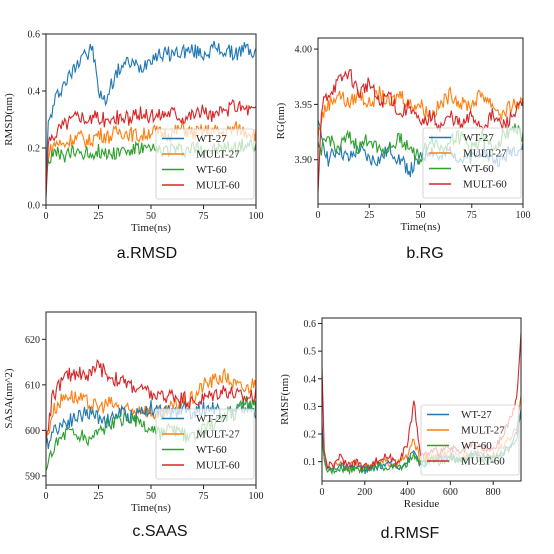 This screenshot has height=554, width=554. What do you see at coordinates (304, 50) in the screenshot?
I see `y-tick-label: 4.00` at bounding box center [304, 50].